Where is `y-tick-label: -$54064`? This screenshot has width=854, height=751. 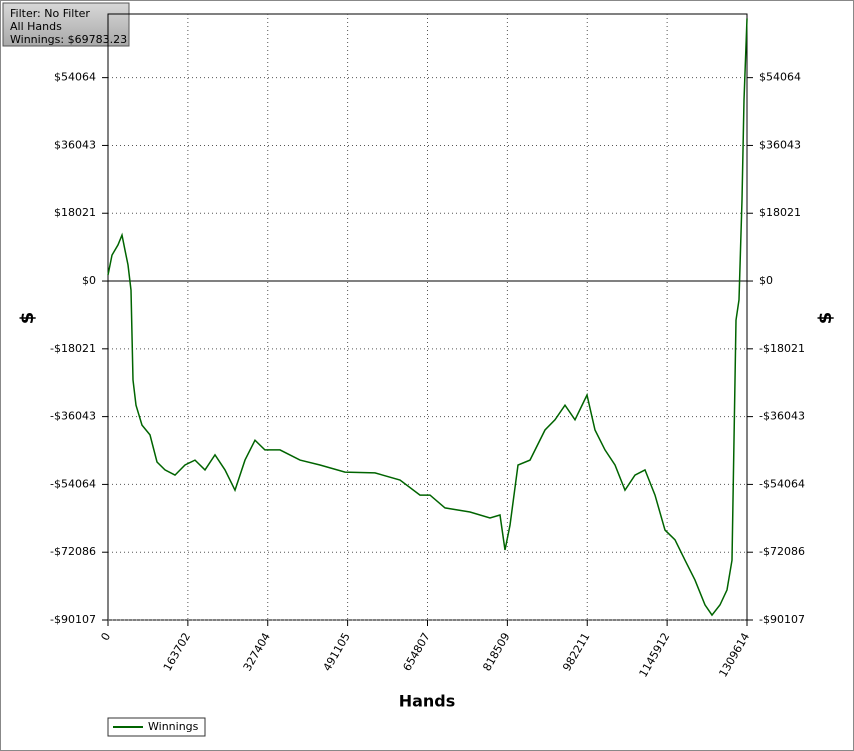
y-tick-label: -$54064 is located at coordinates (73, 483).